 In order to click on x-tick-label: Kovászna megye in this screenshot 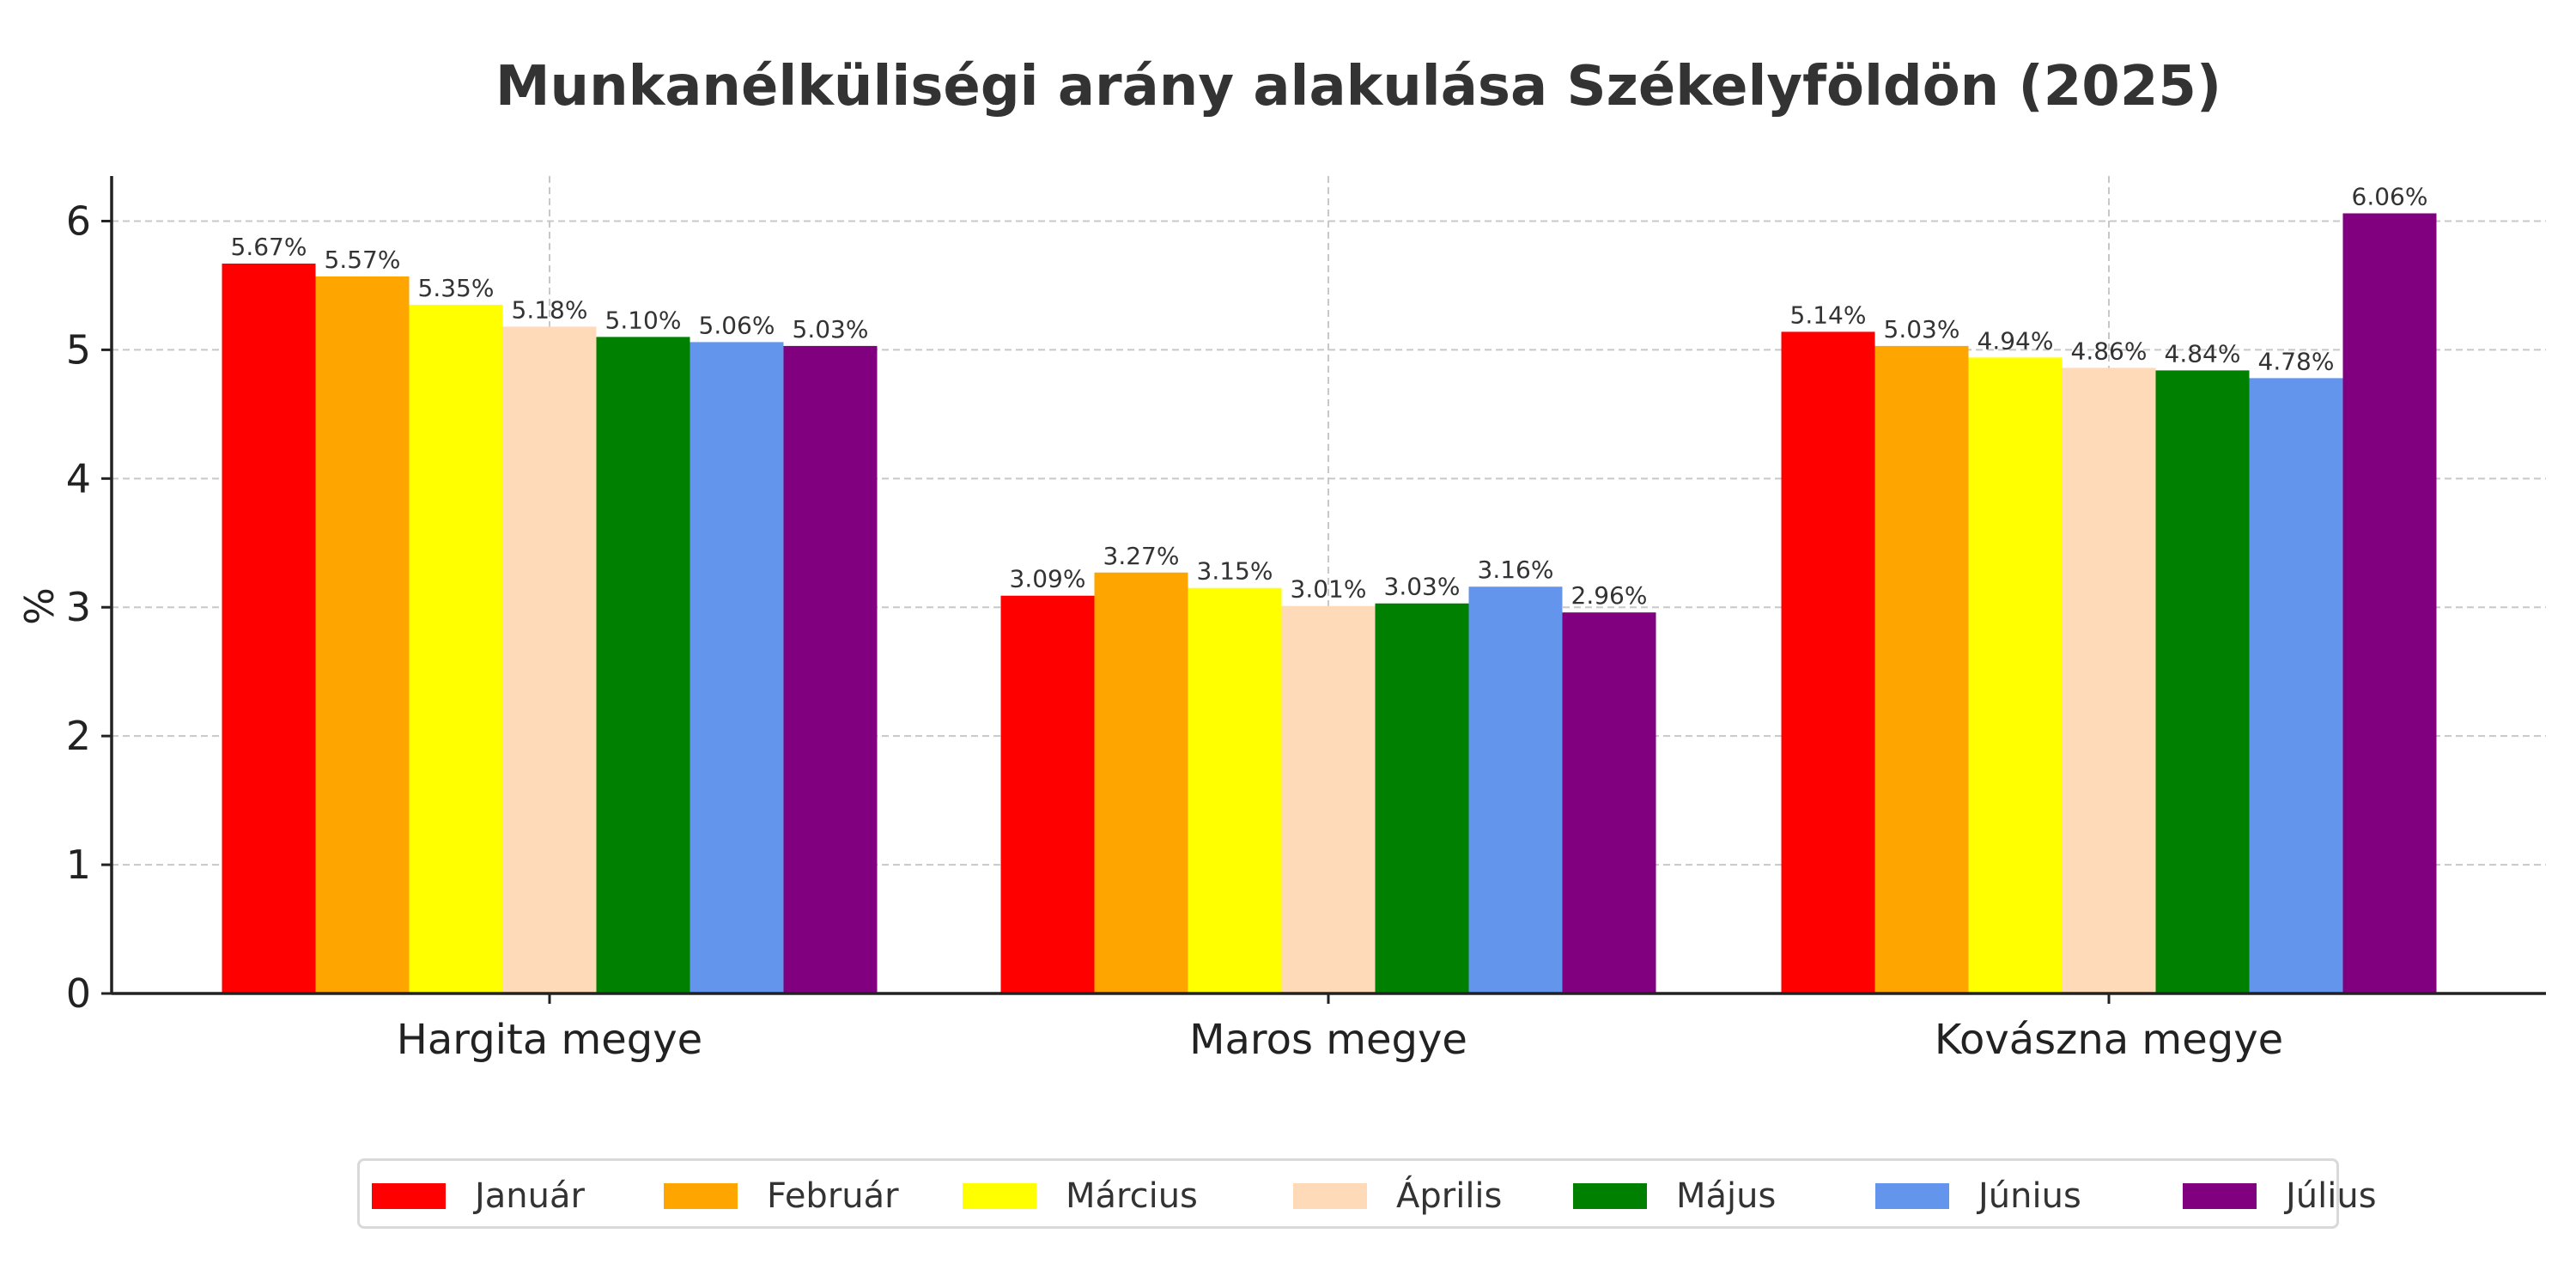, I will do `click(2109, 1040)`.